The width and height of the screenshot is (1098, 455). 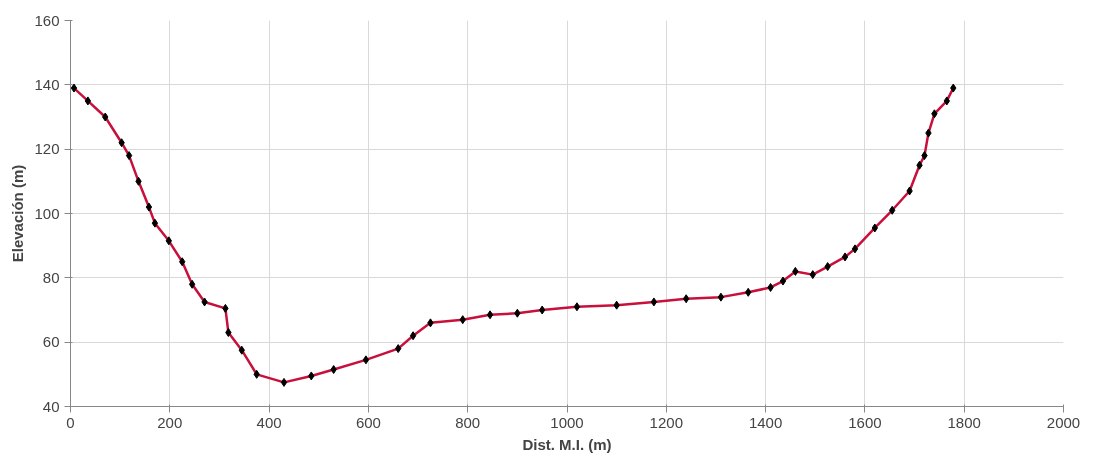 I want to click on y-axis-title: Elevación (m), so click(x=18, y=213).